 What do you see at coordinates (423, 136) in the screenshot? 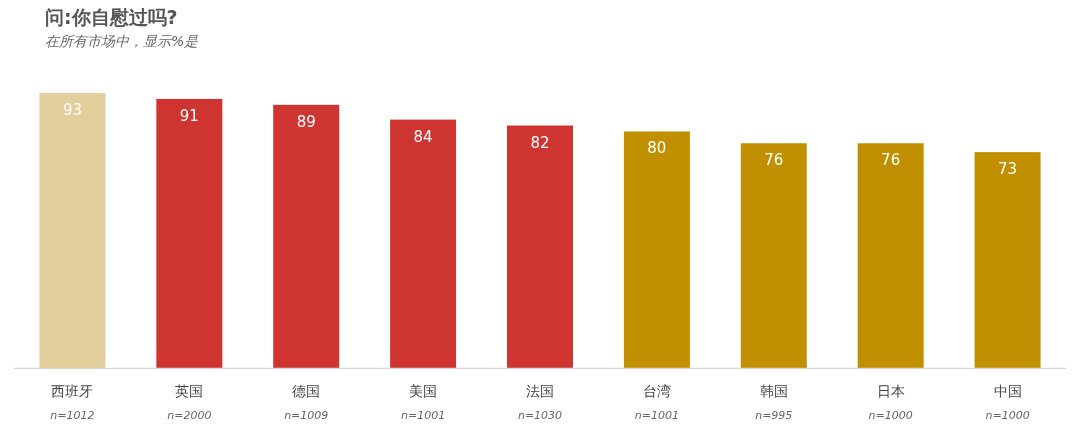
I see `data-label: 84` at bounding box center [423, 136].